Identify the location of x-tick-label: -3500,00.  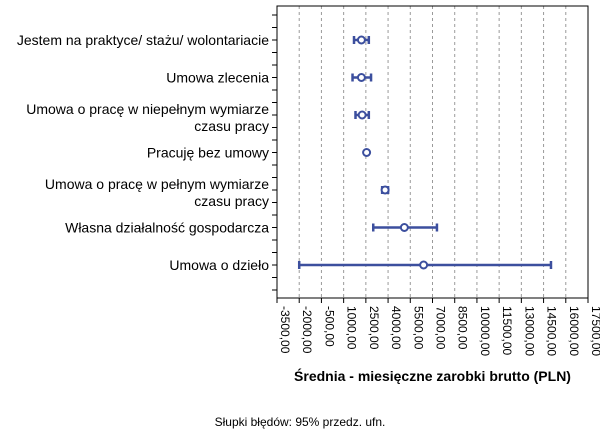
(285, 330).